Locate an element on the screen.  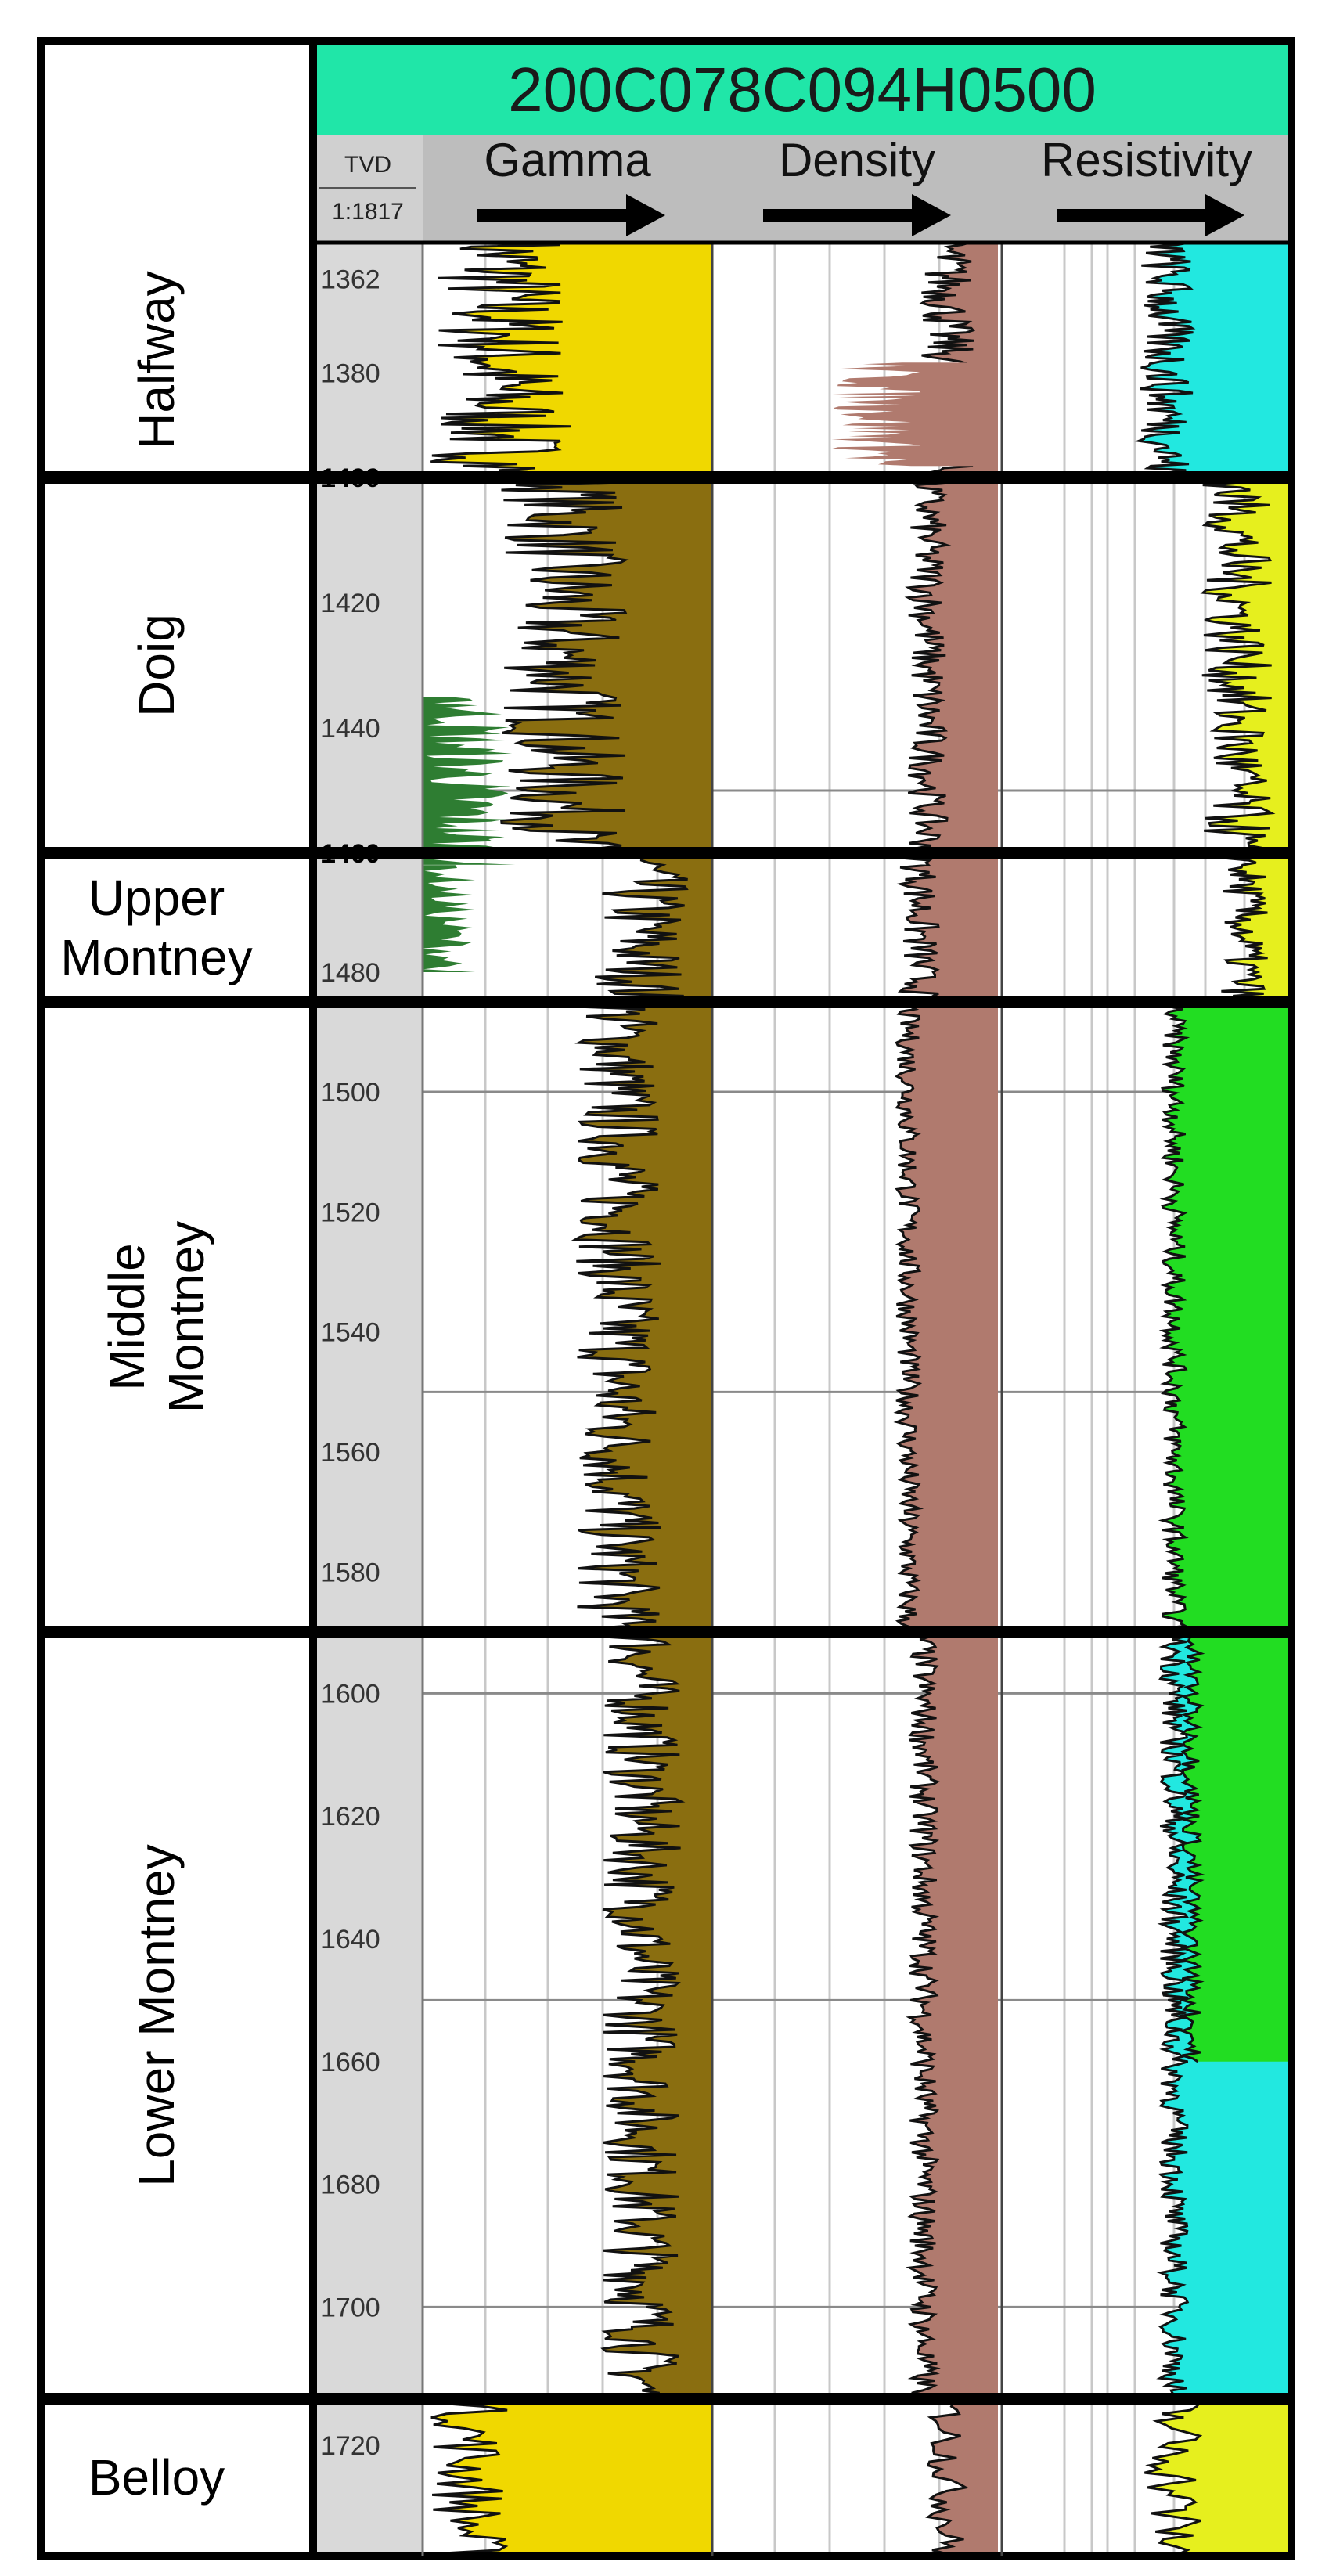
depth-tick-label: 1620 is located at coordinates (350, 1817).